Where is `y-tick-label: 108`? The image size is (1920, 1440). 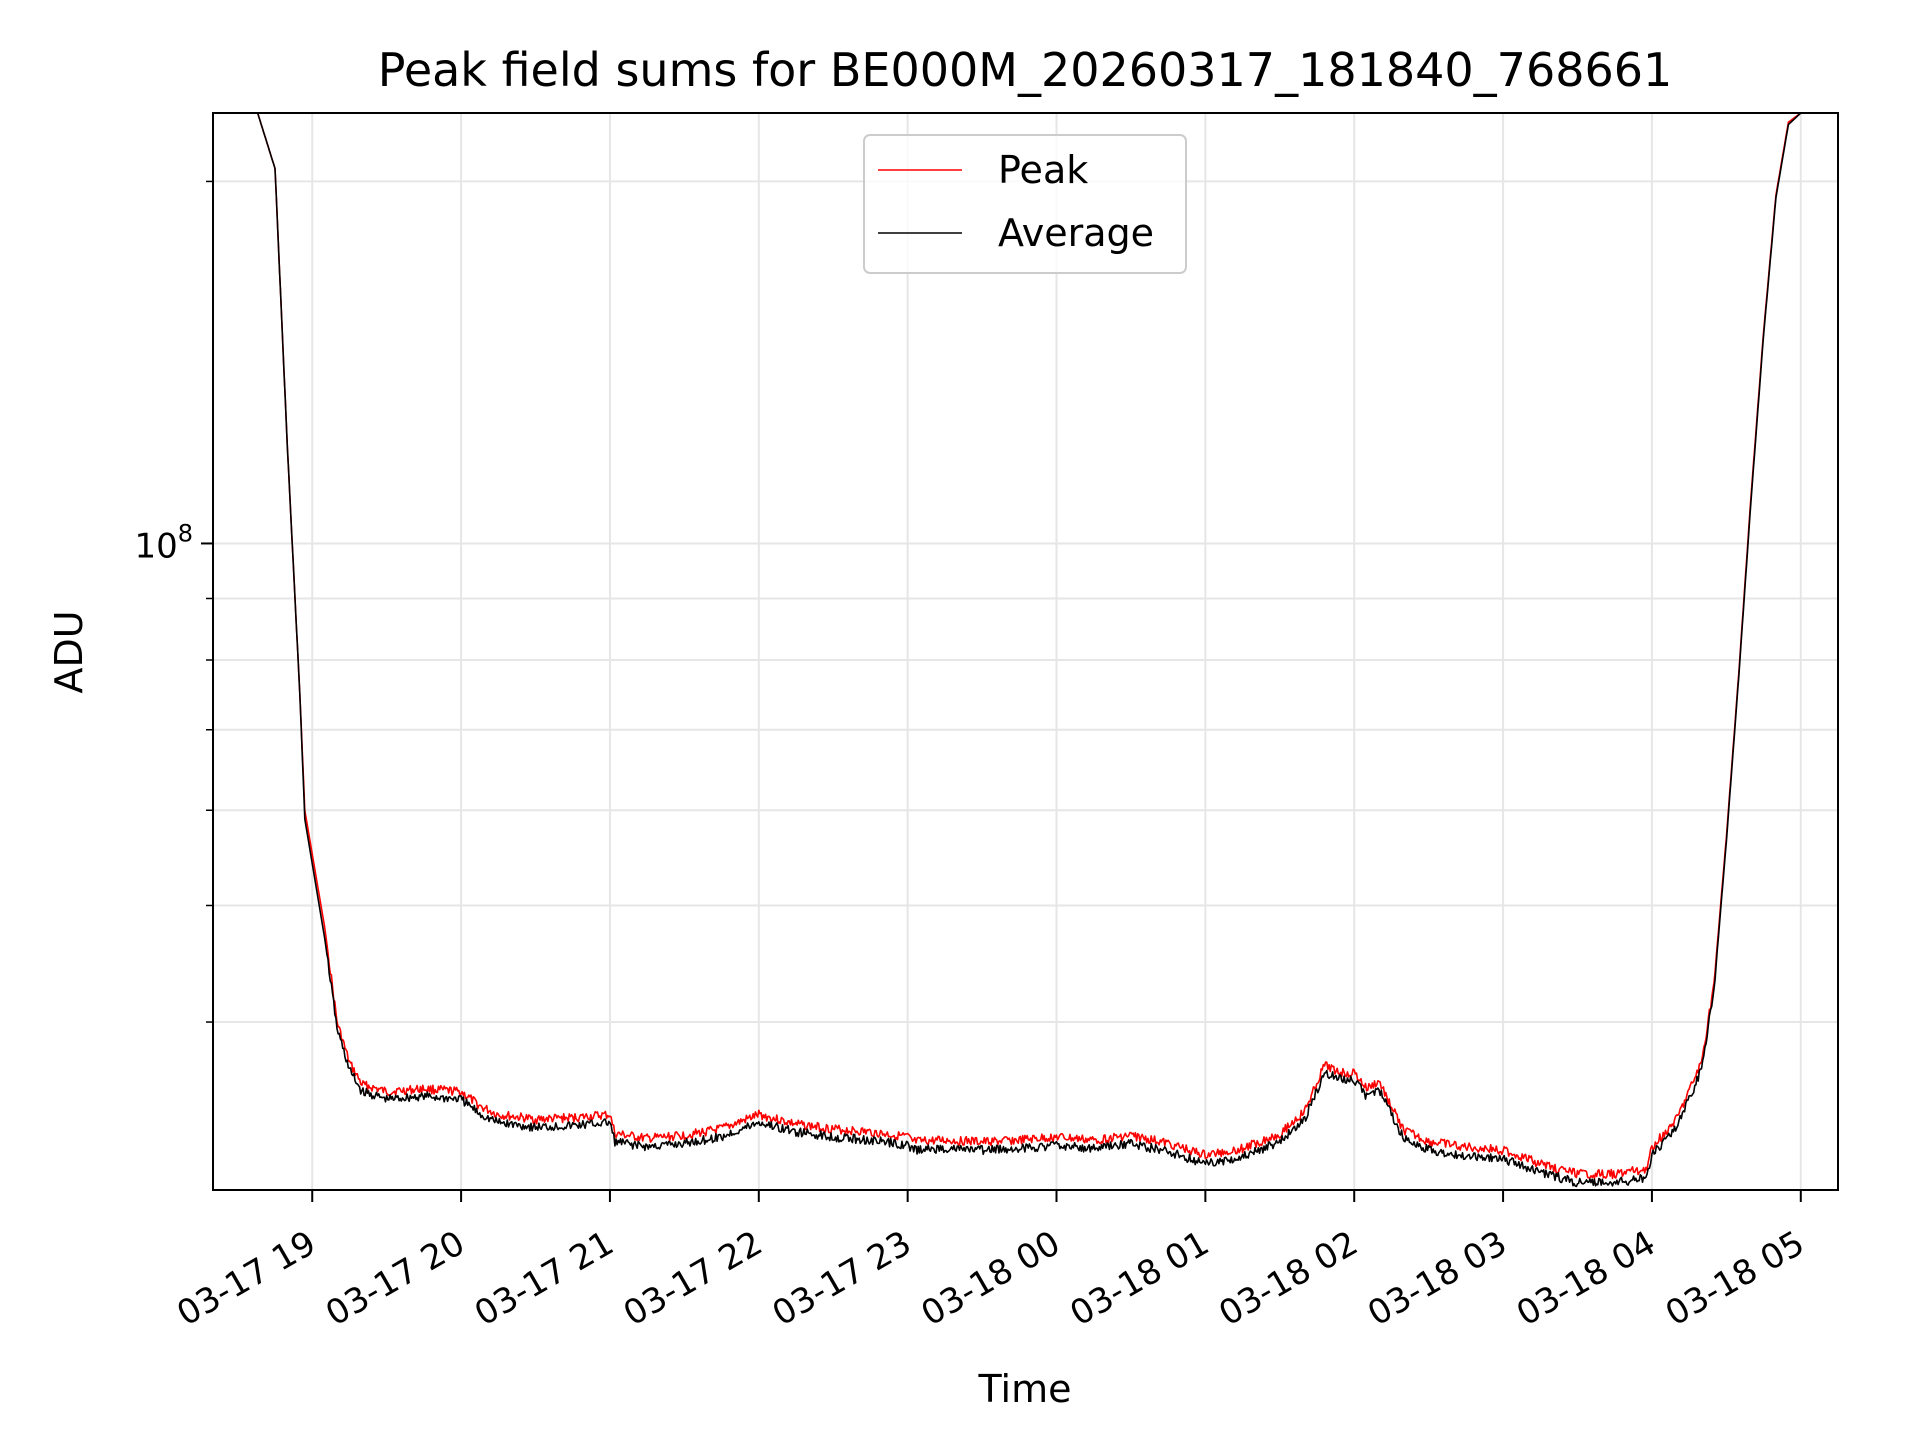
y-tick-label: 108 is located at coordinates (163, 542).